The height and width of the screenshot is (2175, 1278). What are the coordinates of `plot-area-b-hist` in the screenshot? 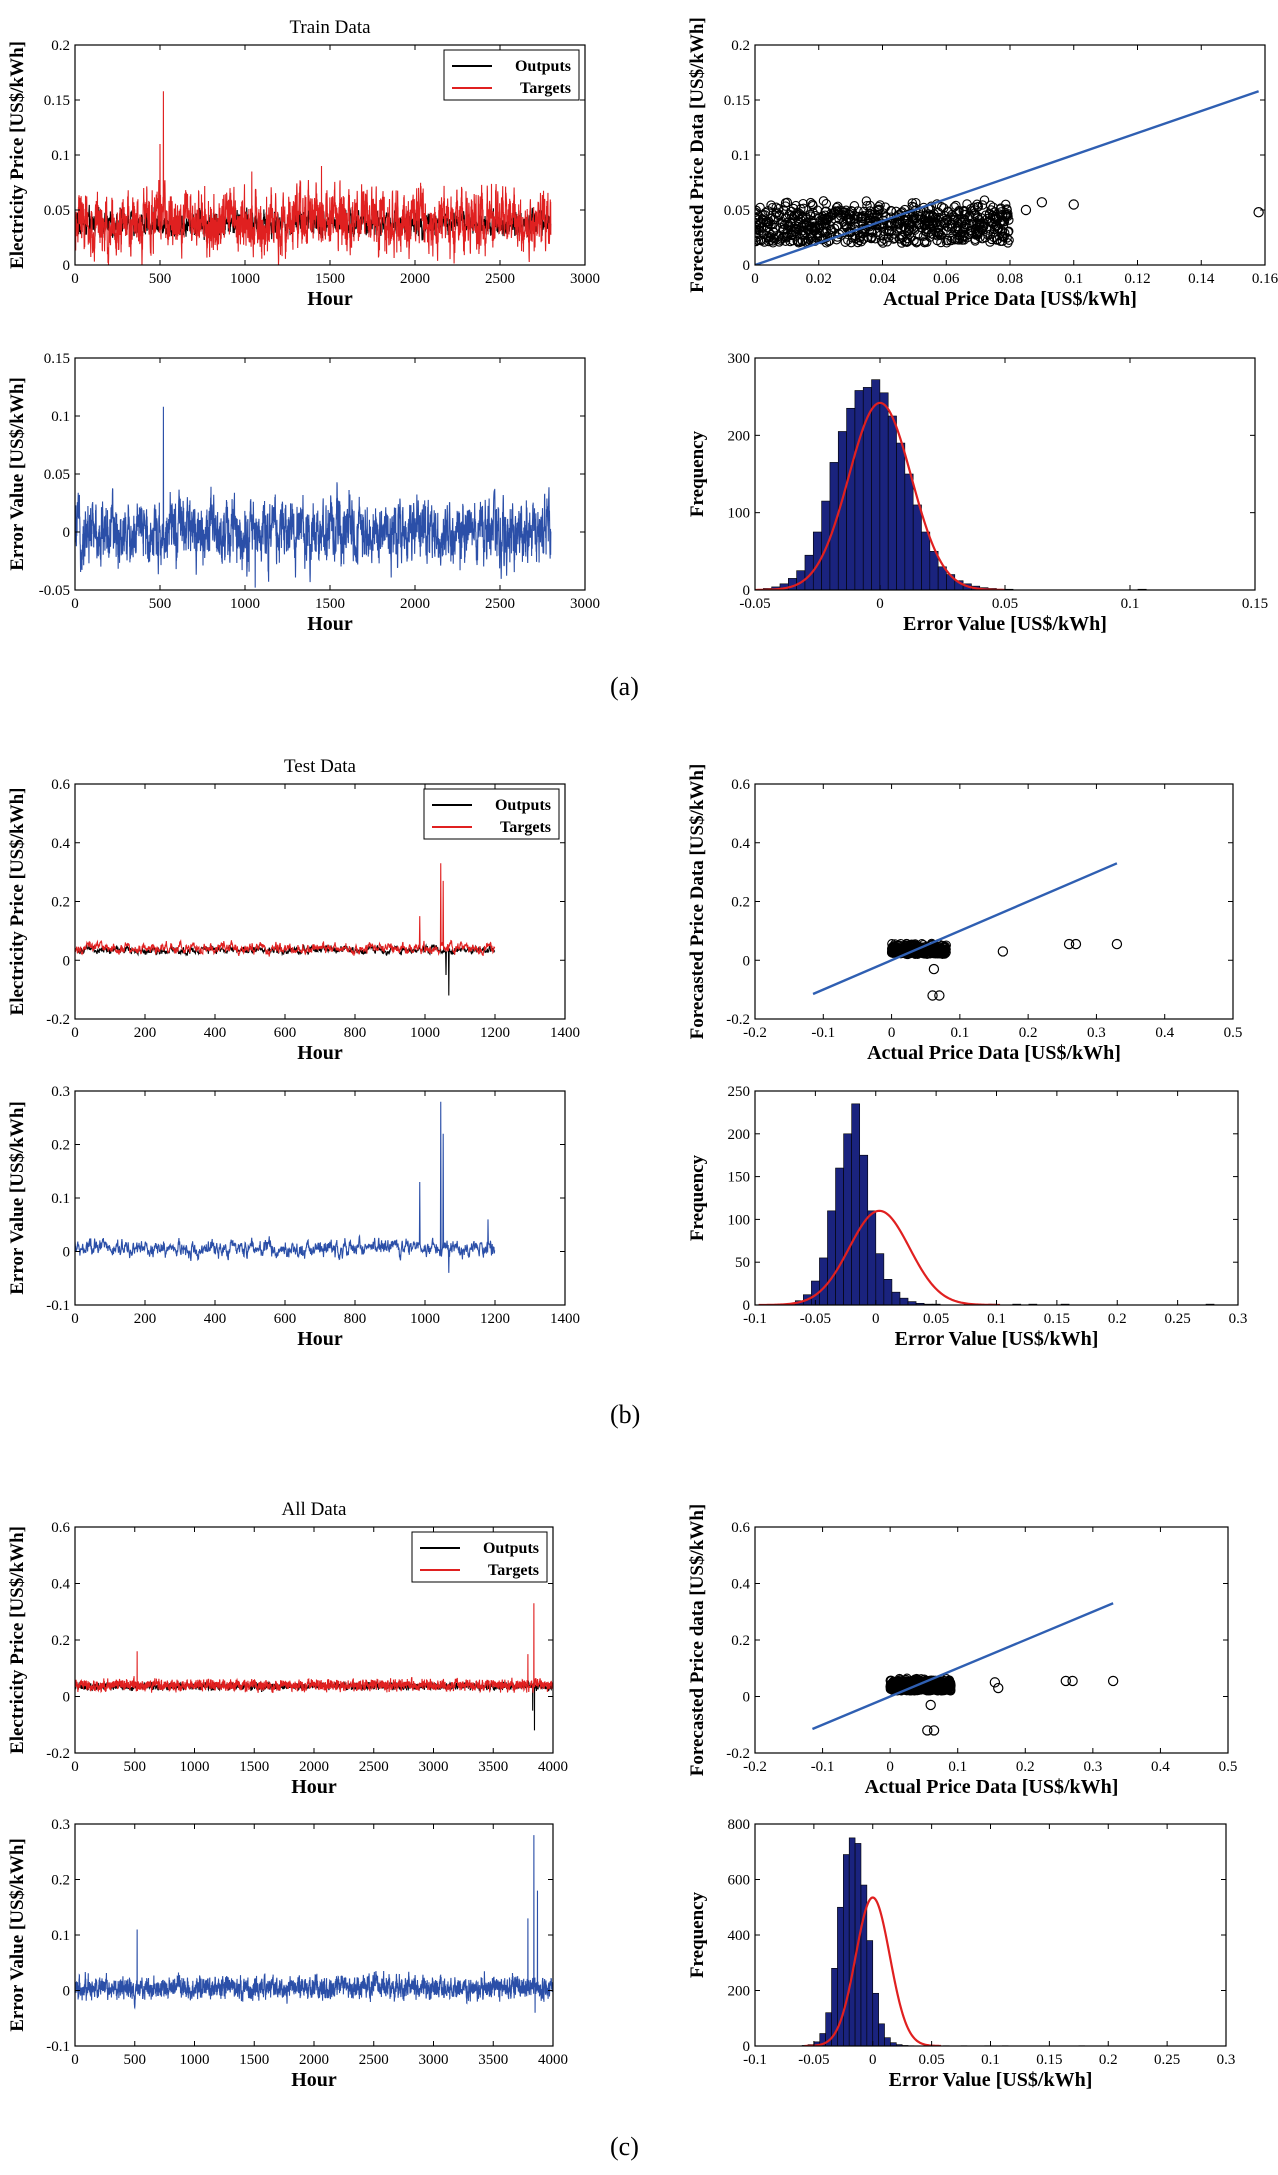 It's located at (986, 1204).